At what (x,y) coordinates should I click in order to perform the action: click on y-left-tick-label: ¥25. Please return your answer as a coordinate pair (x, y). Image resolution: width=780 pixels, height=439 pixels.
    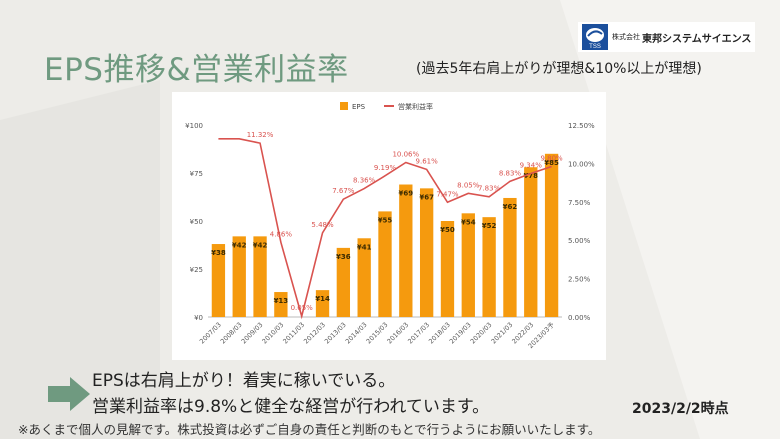
    Looking at the image, I should click on (196, 270).